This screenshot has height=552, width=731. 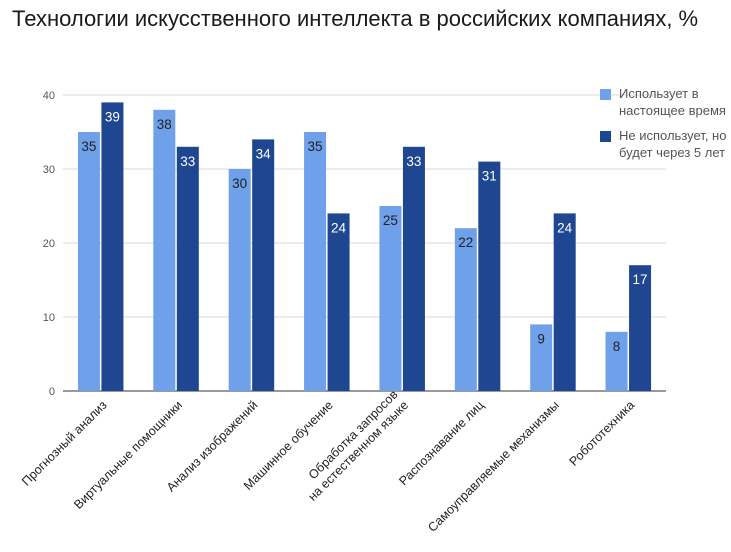 What do you see at coordinates (465, 242) in the screenshot?
I see `data-label: 22` at bounding box center [465, 242].